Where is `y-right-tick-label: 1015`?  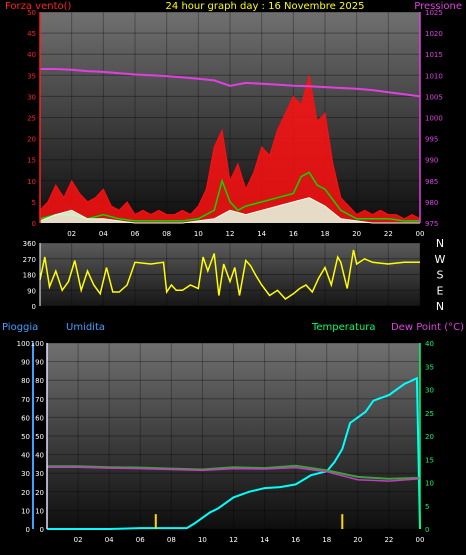 y-right-tick-label: 1015 is located at coordinates (434, 55).